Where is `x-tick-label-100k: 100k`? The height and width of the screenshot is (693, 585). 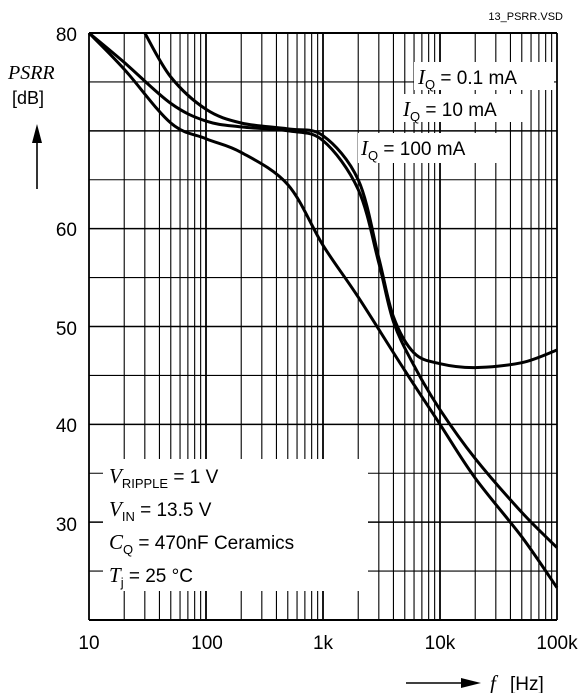
x-tick-label-100k: 100k is located at coordinates (557, 643).